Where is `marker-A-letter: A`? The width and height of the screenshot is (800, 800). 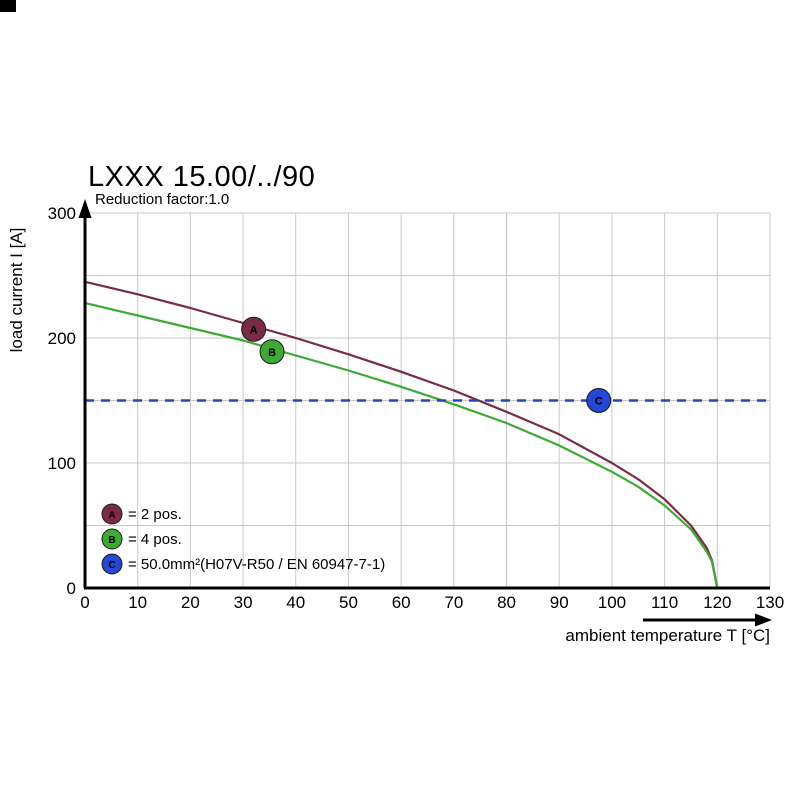
marker-A-letter: A is located at coordinates (254, 330).